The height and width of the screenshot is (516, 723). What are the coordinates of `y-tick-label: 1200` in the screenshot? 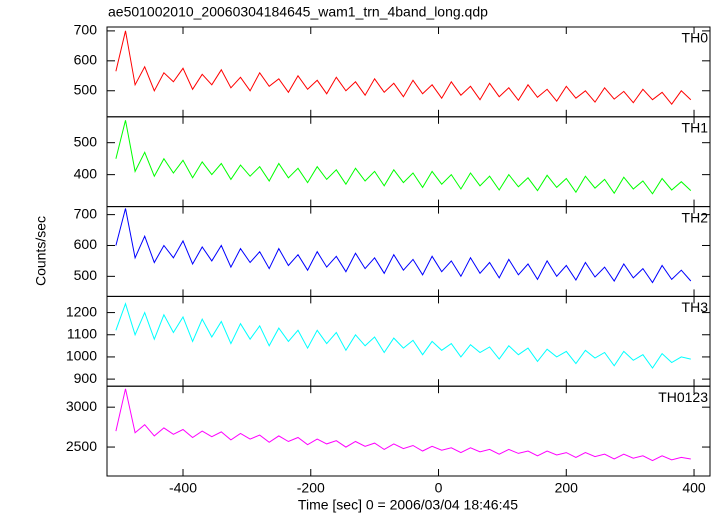 It's located at (81, 311).